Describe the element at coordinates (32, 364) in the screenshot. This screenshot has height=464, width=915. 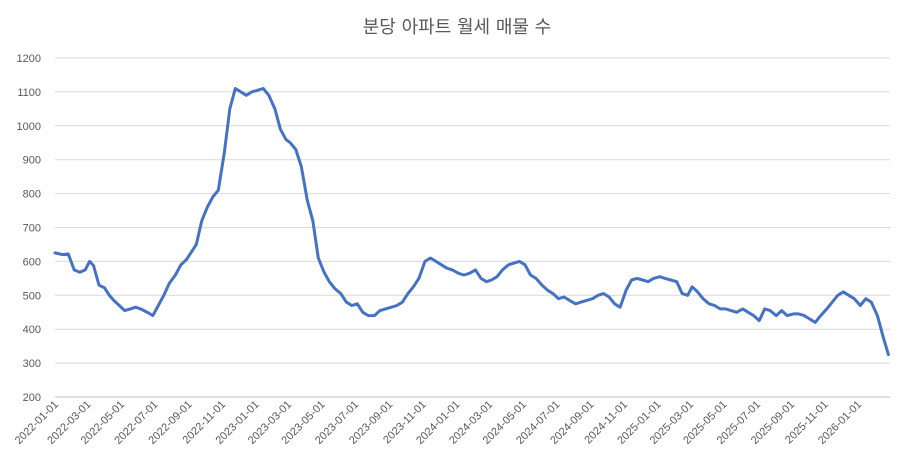
I see `y-tick-label: 300` at that location.